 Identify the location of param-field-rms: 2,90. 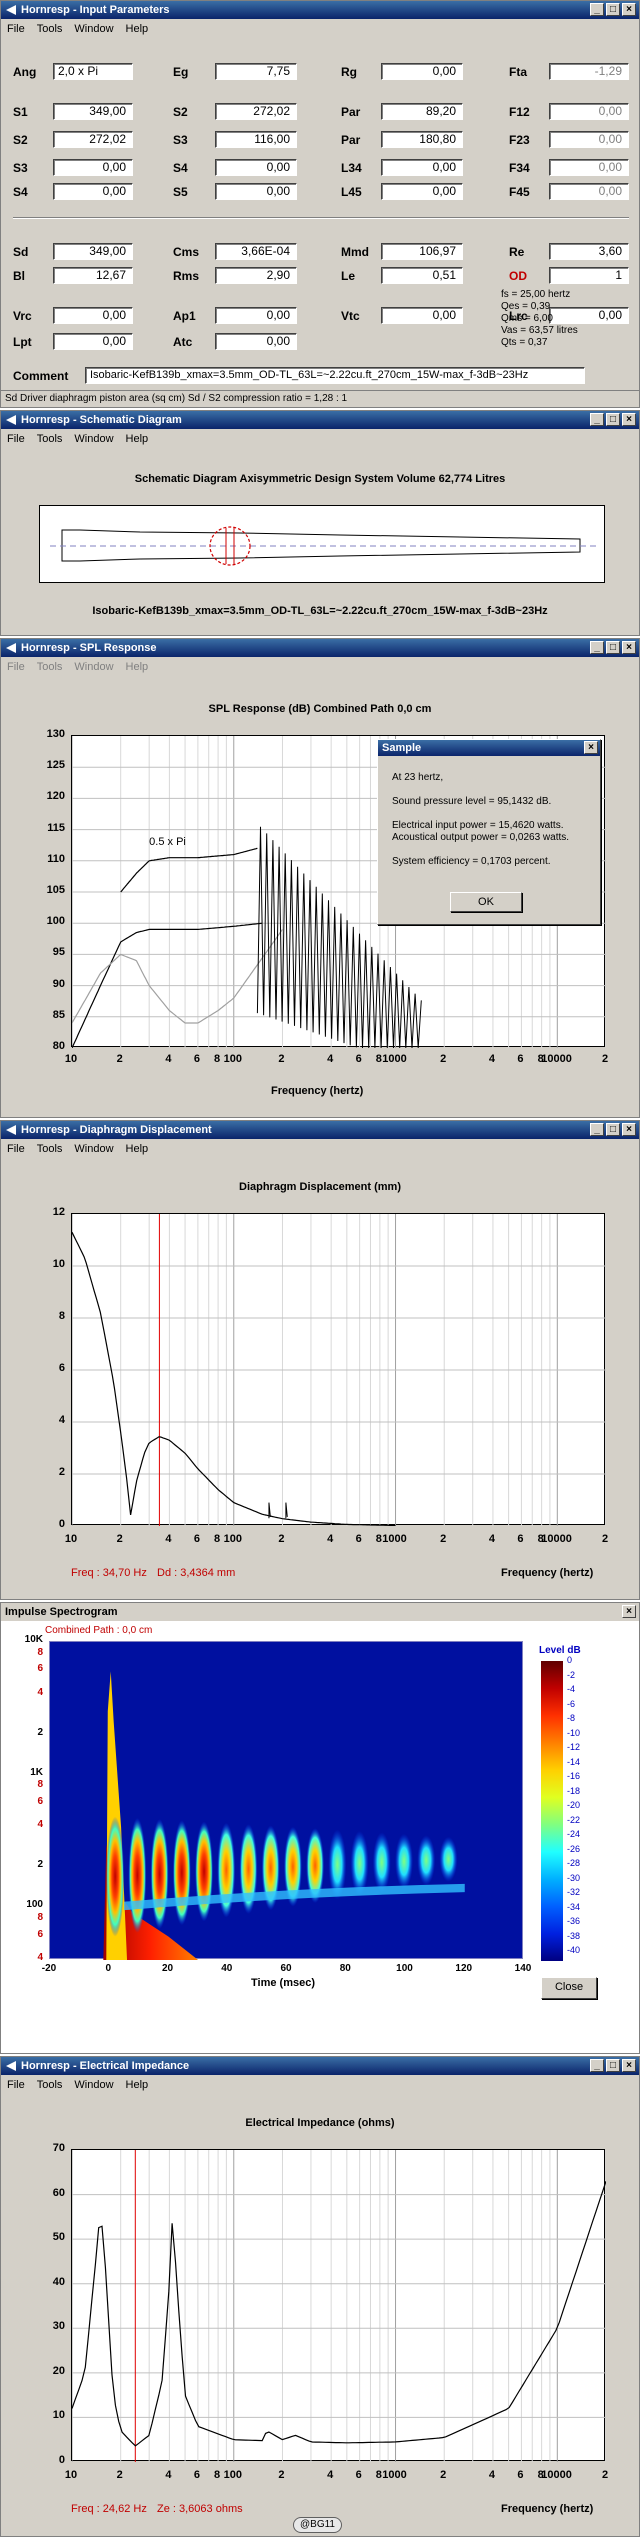
(256, 275).